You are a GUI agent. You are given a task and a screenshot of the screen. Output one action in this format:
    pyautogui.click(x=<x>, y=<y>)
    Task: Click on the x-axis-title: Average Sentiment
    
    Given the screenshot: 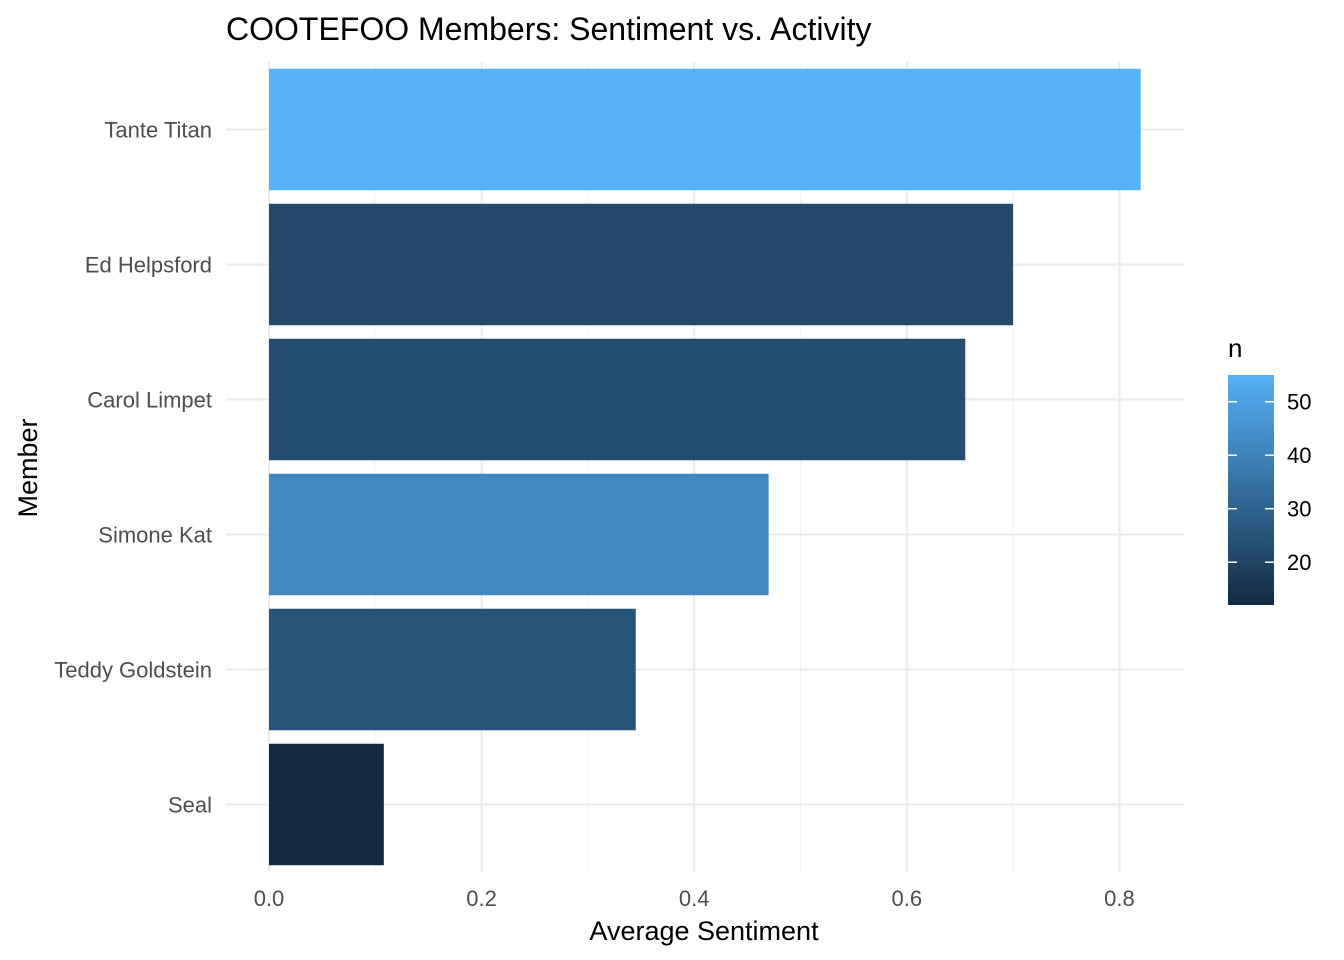 What is the action you would take?
    pyautogui.click(x=704, y=931)
    